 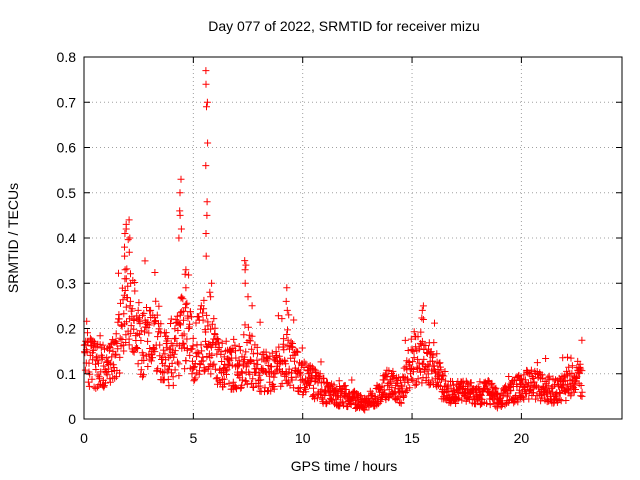 I want to click on x-tick-label: 10, so click(x=303, y=438).